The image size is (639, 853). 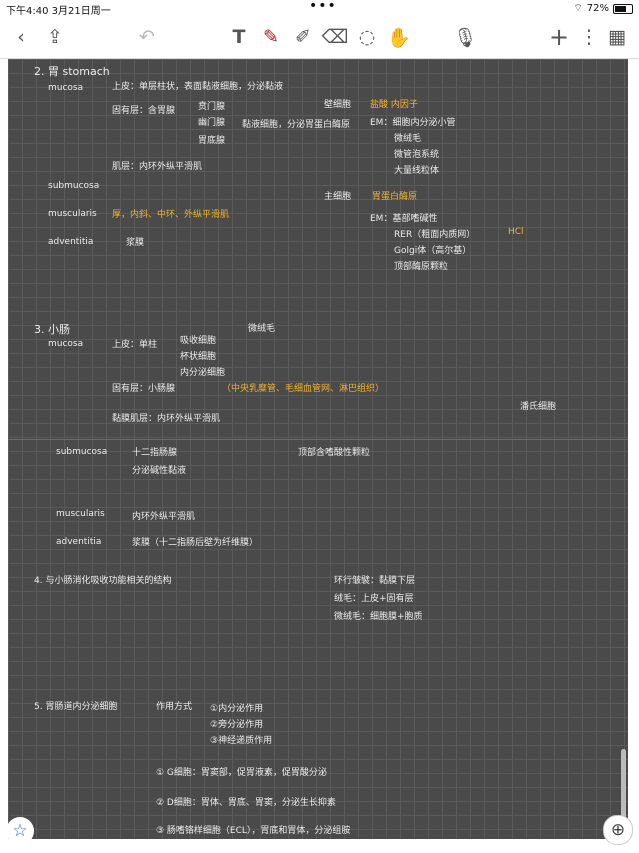 I want to click on chief-em: EM：基部嗜碱性, so click(x=404, y=219).